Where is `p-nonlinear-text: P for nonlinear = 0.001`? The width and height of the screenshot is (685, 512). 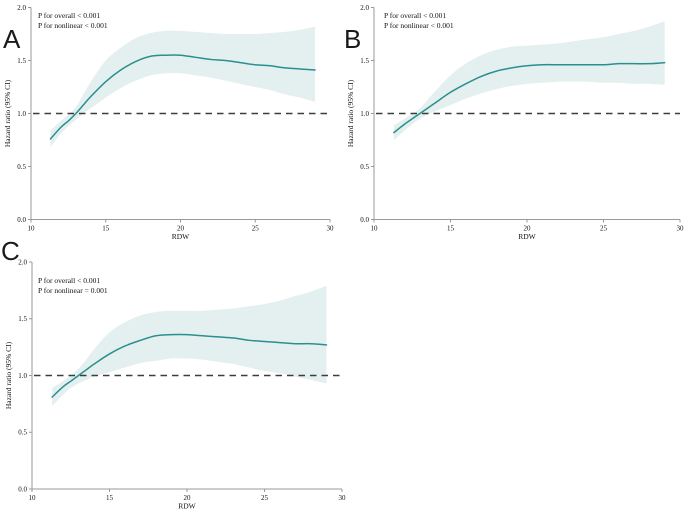 p-nonlinear-text: P for nonlinear = 0.001 is located at coordinates (73, 290).